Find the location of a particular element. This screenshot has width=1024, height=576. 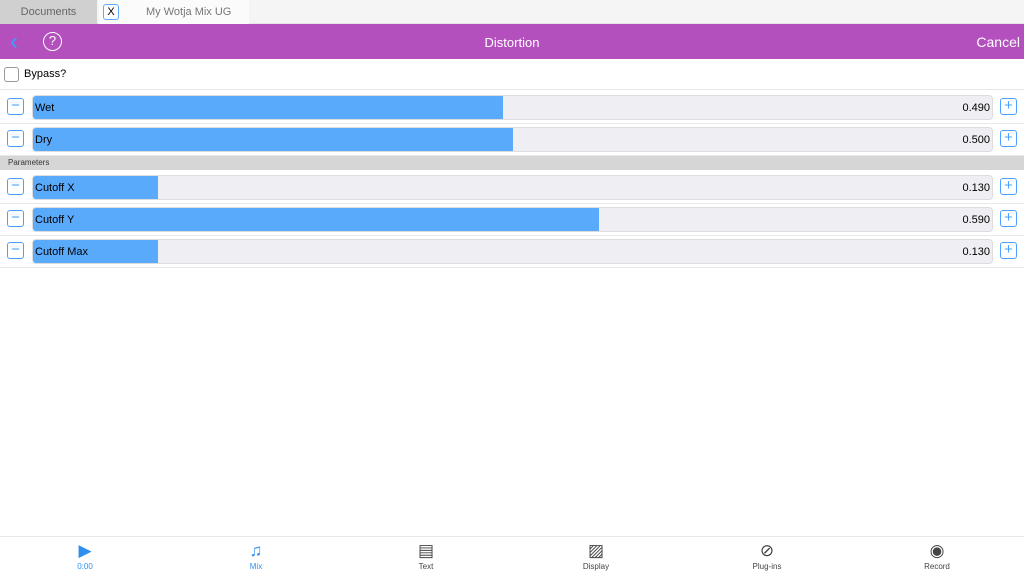

toolbar-item-text: ▤ Text is located at coordinates (426, 555).